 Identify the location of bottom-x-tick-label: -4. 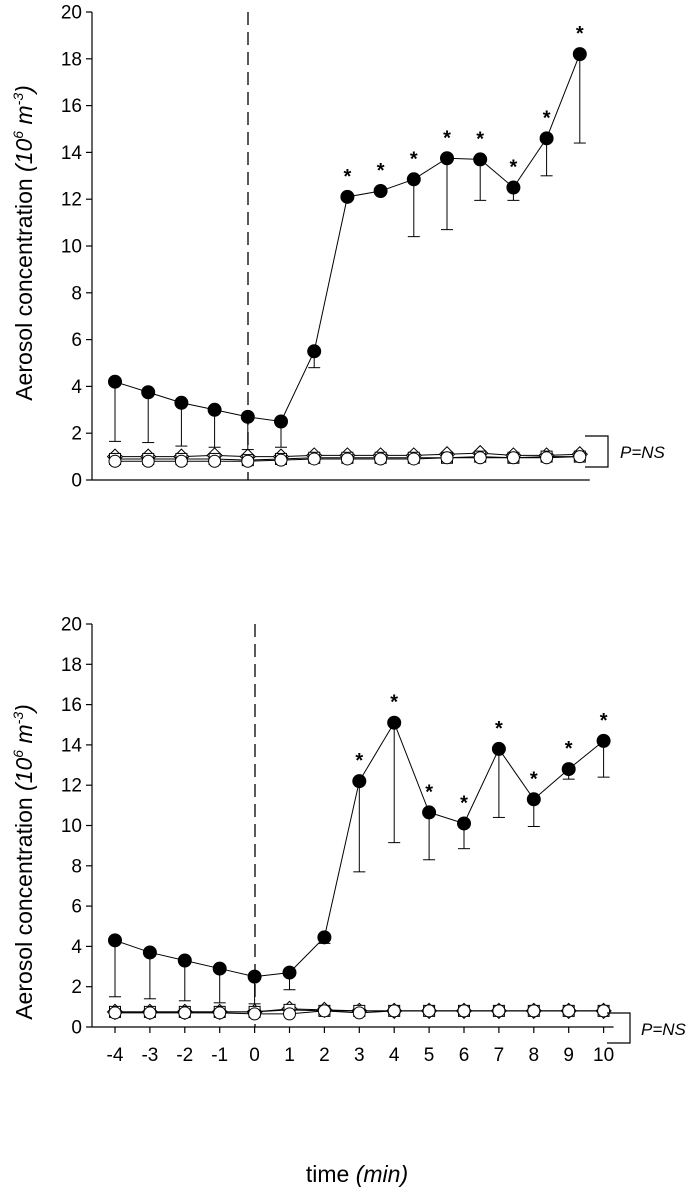
(115, 1055).